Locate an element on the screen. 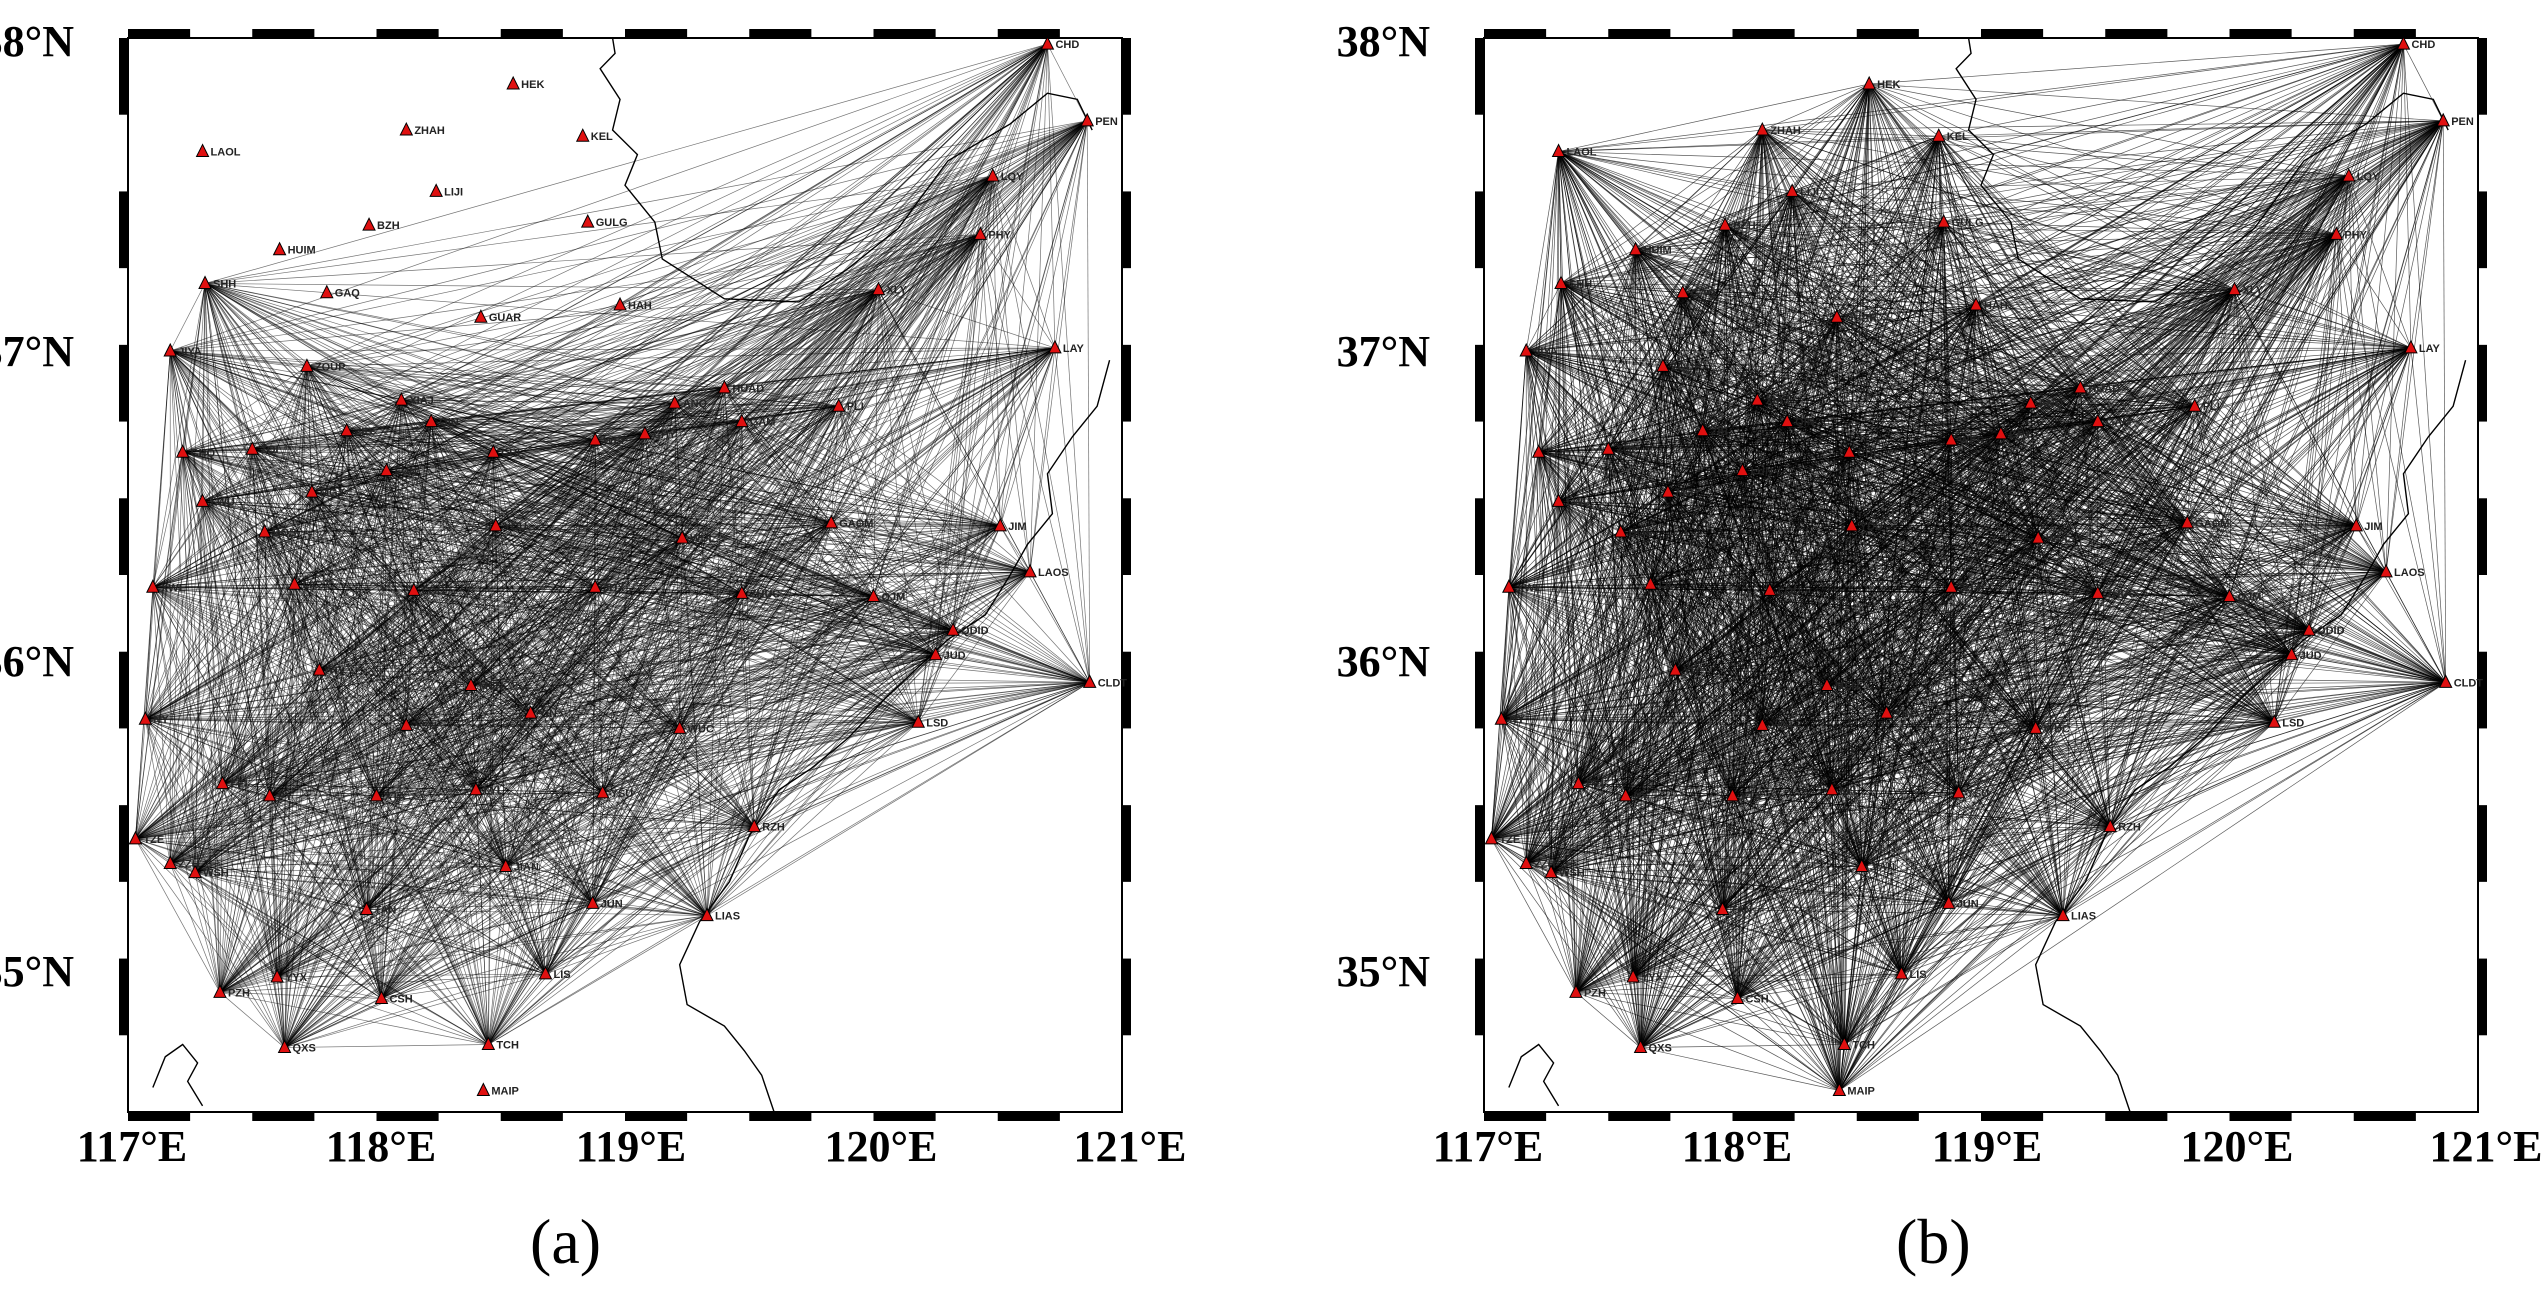  station-label-maip: MAIP is located at coordinates (504, 1092).